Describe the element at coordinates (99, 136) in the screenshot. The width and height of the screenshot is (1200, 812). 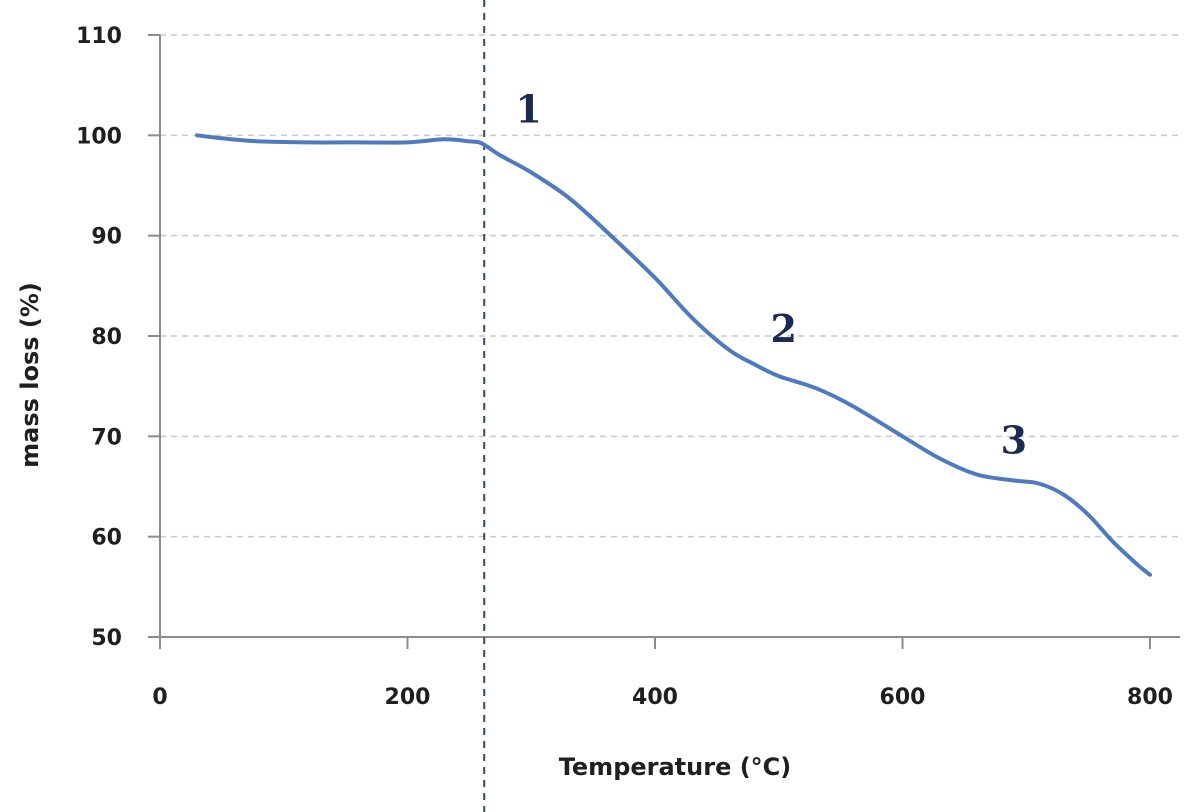
I see `y-tick-label: 100` at that location.